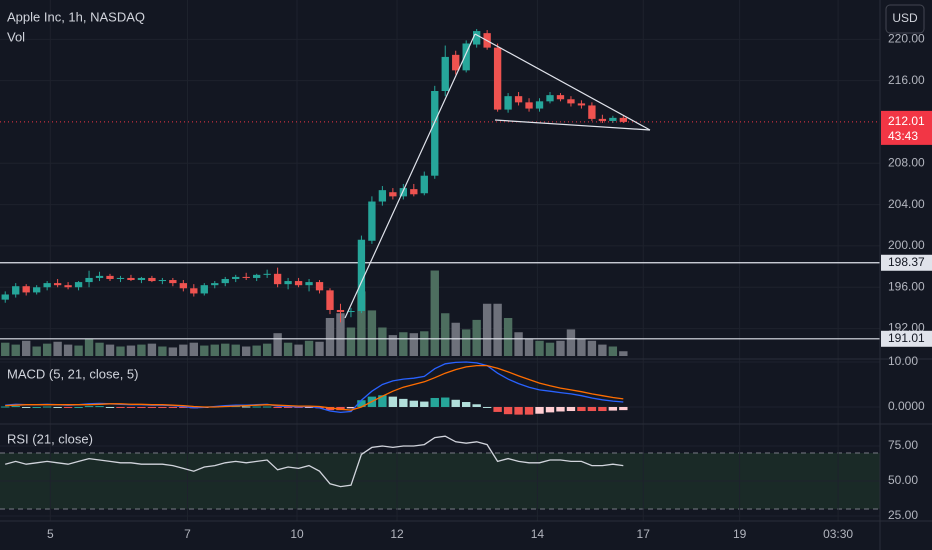 Image resolution: width=932 pixels, height=550 pixels. I want to click on last-price-label: 212.01, so click(906, 121).